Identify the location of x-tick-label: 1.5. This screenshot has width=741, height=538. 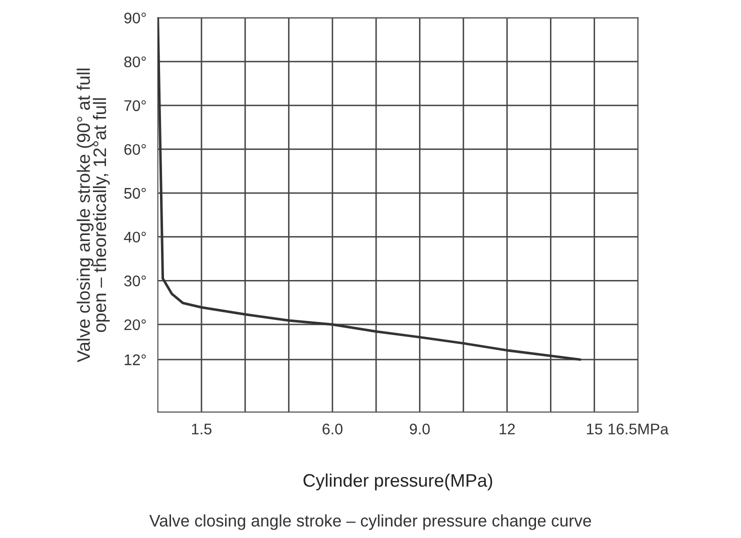
(202, 429).